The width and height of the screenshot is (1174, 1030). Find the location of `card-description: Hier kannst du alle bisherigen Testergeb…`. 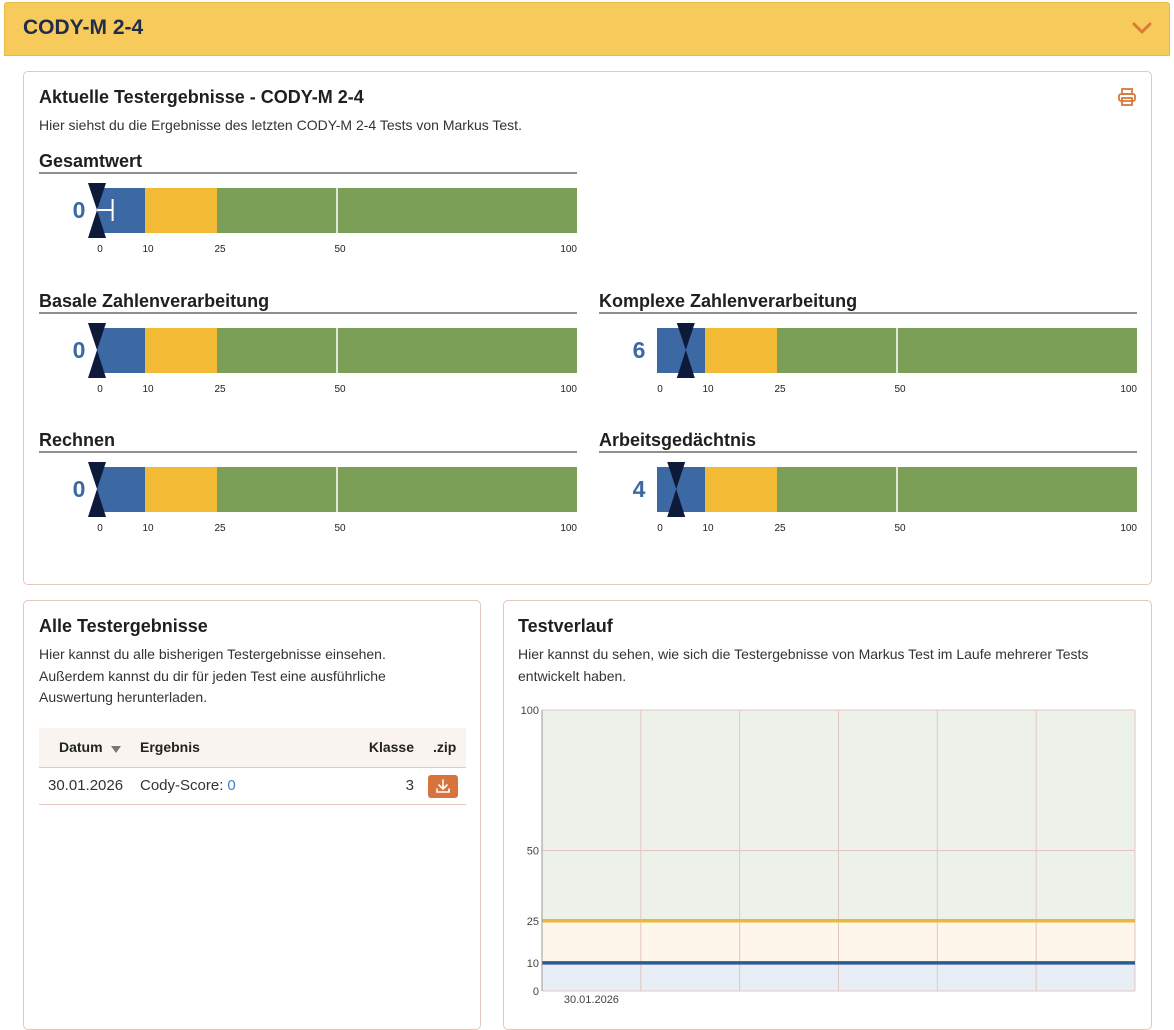

card-description: Hier kannst du alle bisherigen Testergeb… is located at coordinates (212, 675).